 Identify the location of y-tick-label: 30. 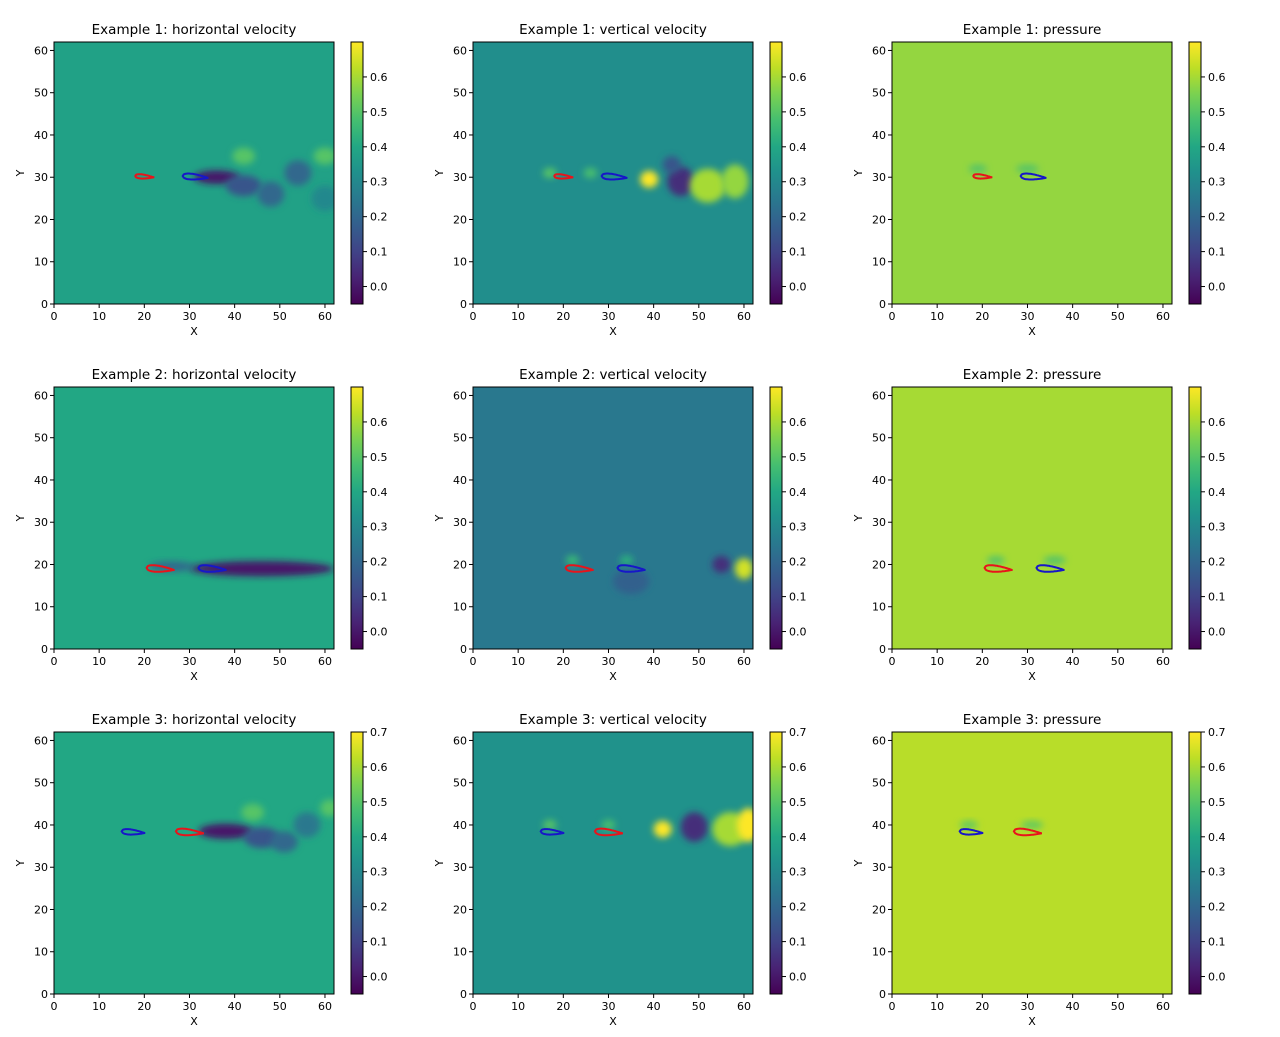
(460, 177).